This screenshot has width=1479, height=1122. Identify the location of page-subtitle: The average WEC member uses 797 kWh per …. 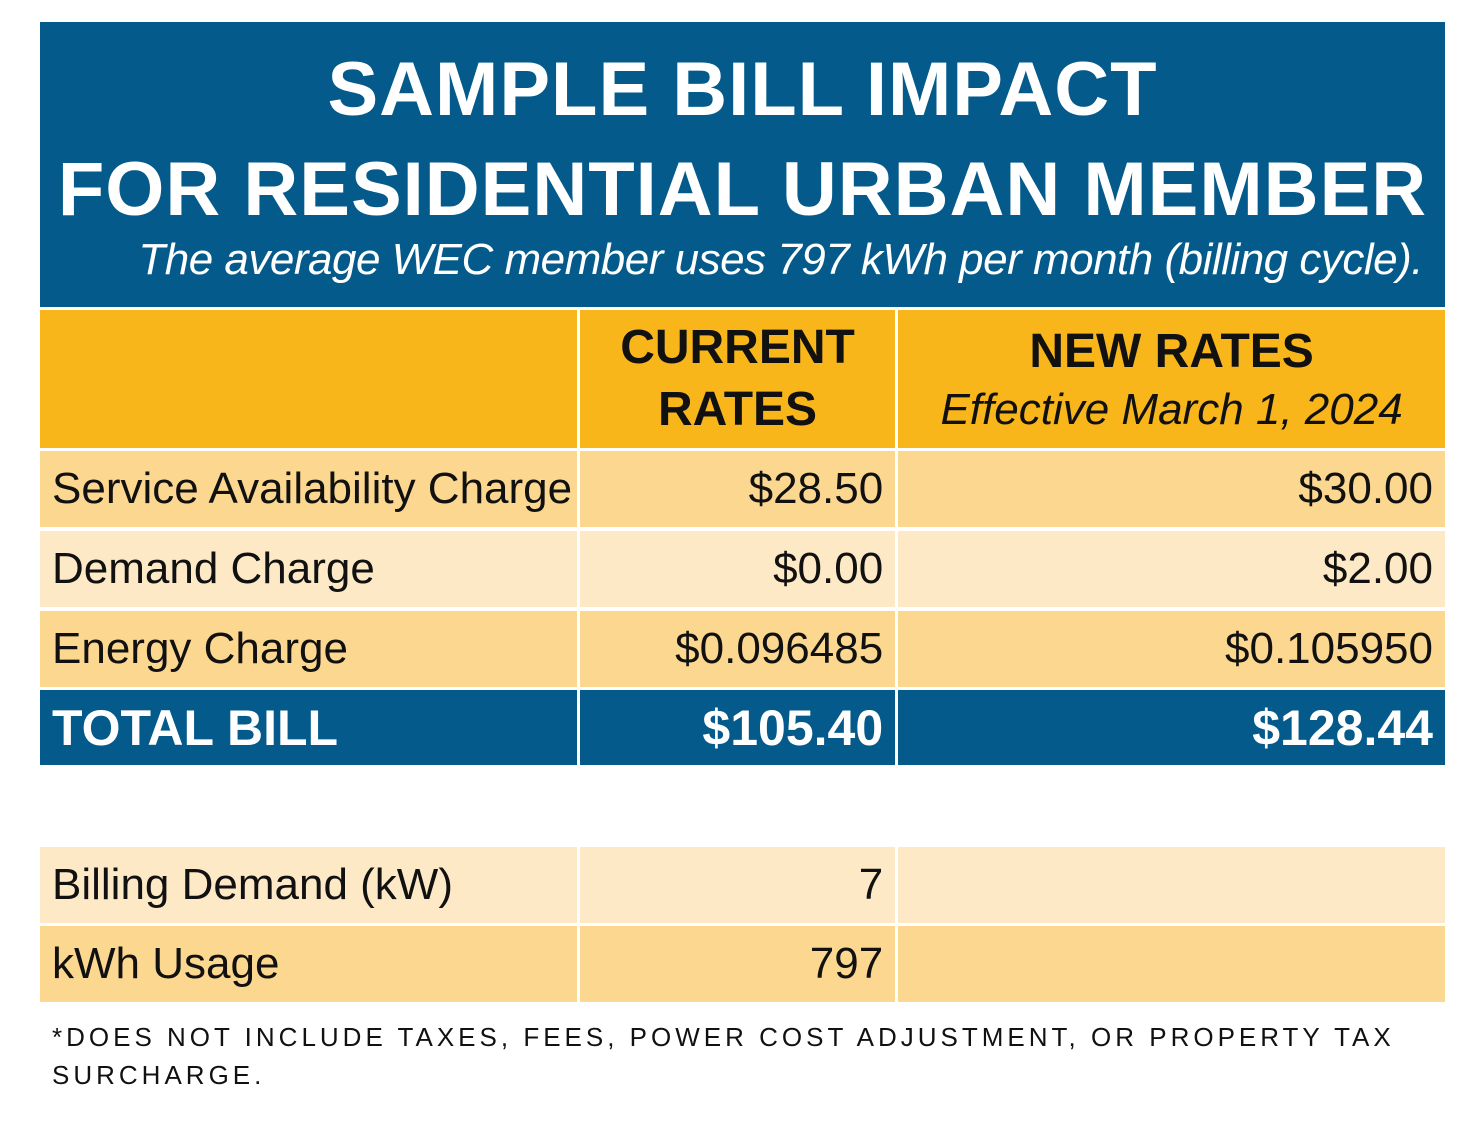
(780, 259).